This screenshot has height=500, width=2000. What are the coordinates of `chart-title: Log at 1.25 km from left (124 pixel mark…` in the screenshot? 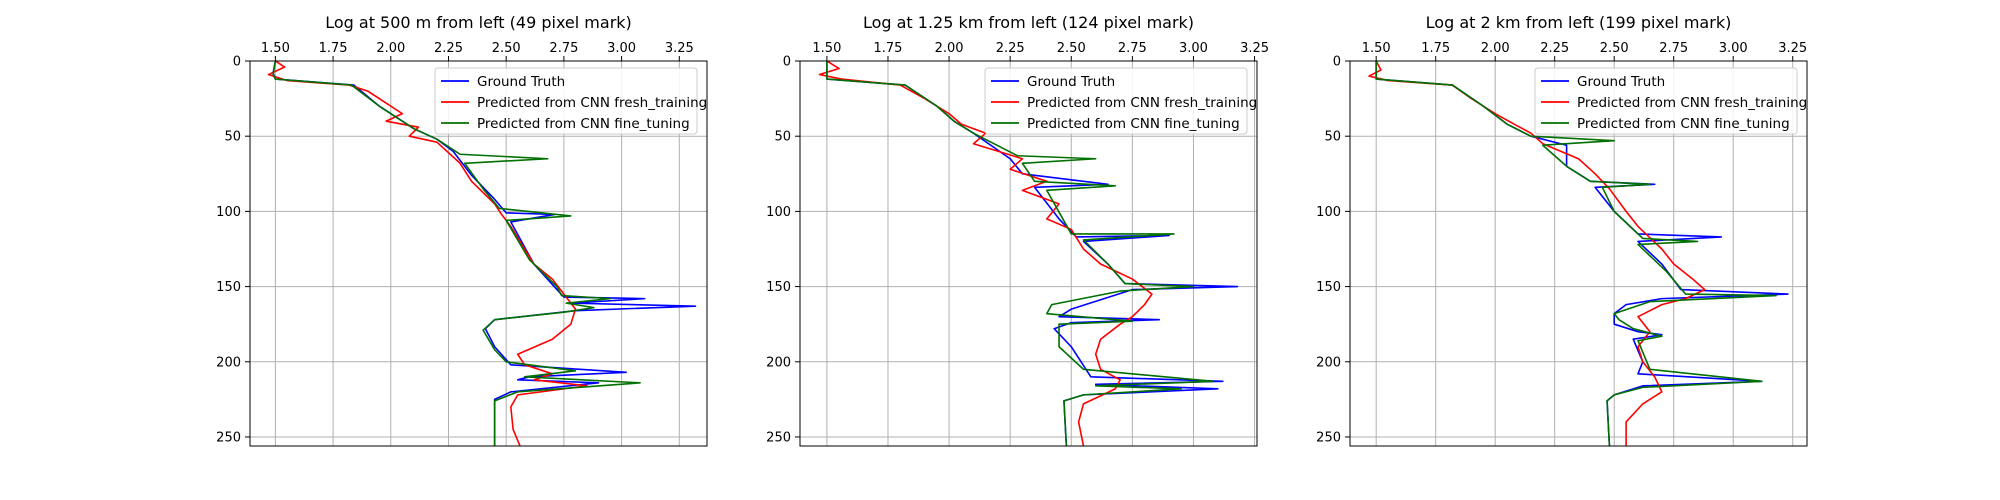 It's located at (1028, 22).